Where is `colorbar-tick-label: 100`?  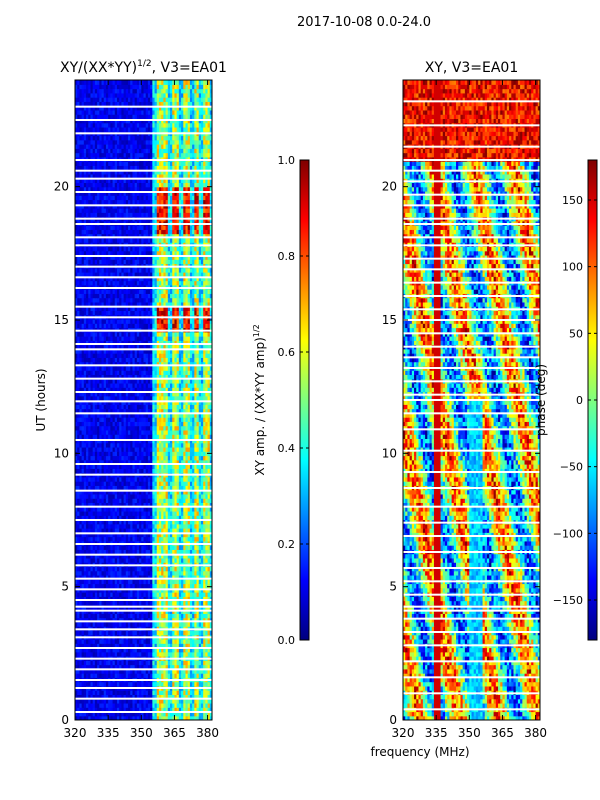
colorbar-tick-label: 100 is located at coordinates (572, 267).